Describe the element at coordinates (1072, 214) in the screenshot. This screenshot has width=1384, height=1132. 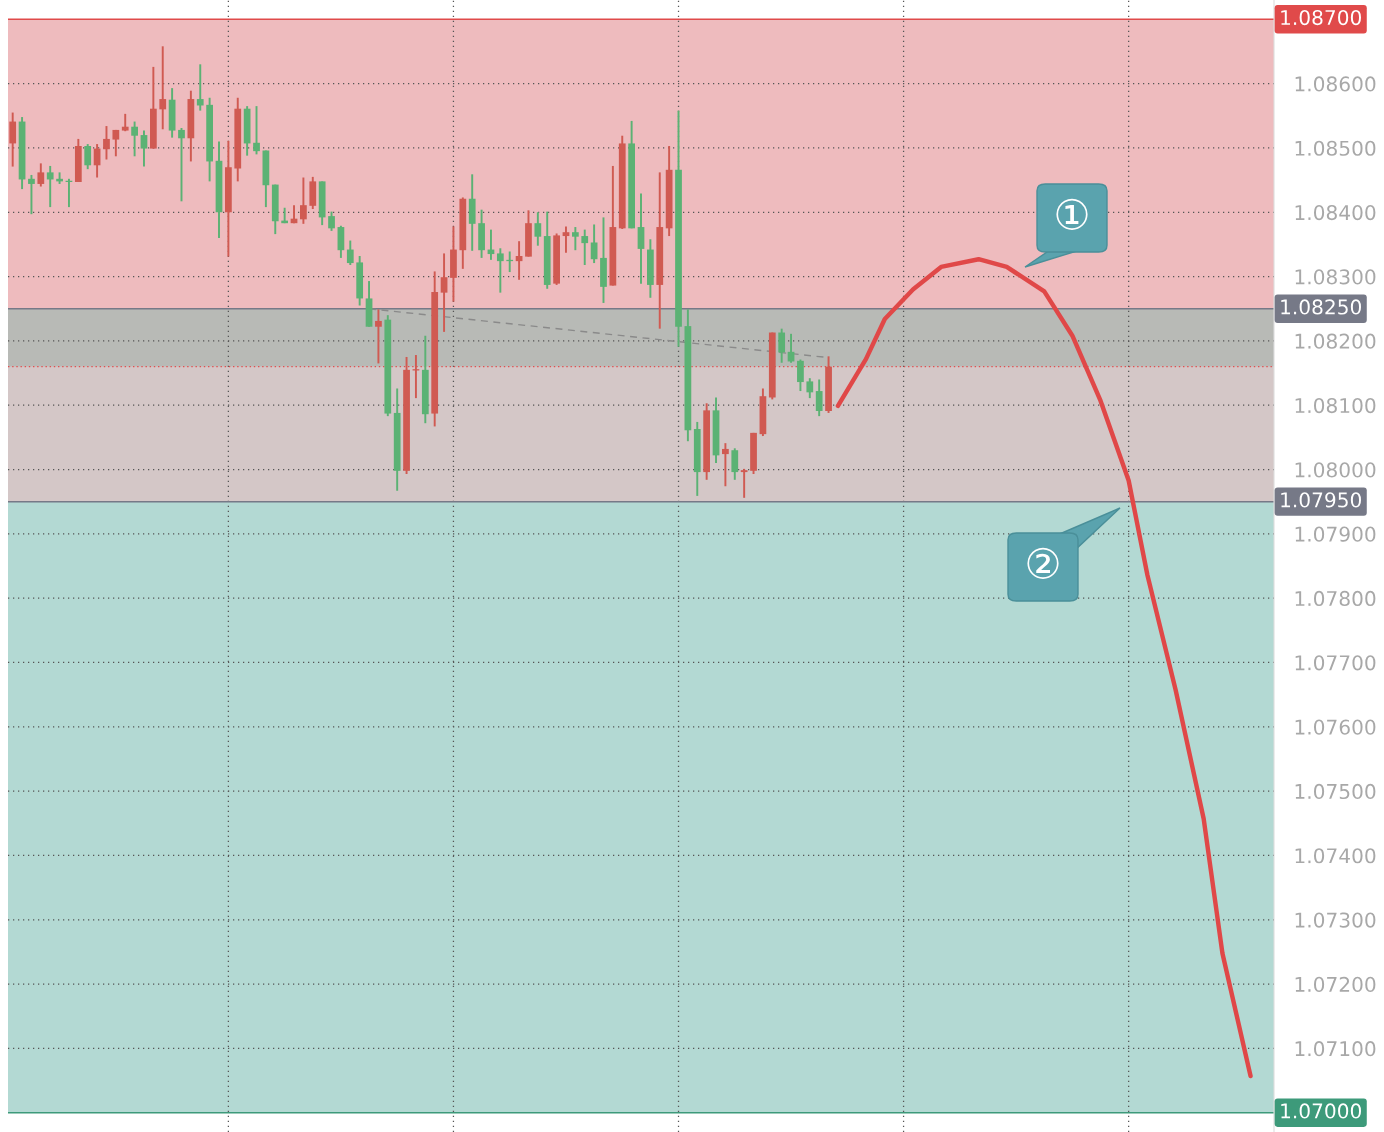
I see `annotation: ①` at that location.